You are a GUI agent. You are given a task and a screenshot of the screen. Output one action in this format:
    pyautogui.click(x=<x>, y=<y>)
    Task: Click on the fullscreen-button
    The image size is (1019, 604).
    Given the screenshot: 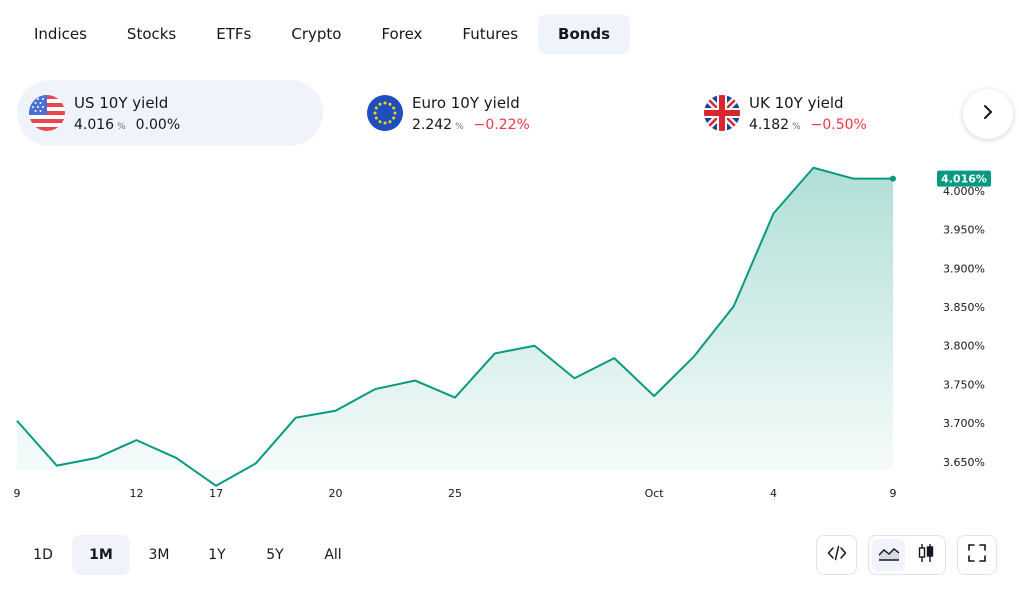 What is the action you would take?
    pyautogui.click(x=977, y=555)
    